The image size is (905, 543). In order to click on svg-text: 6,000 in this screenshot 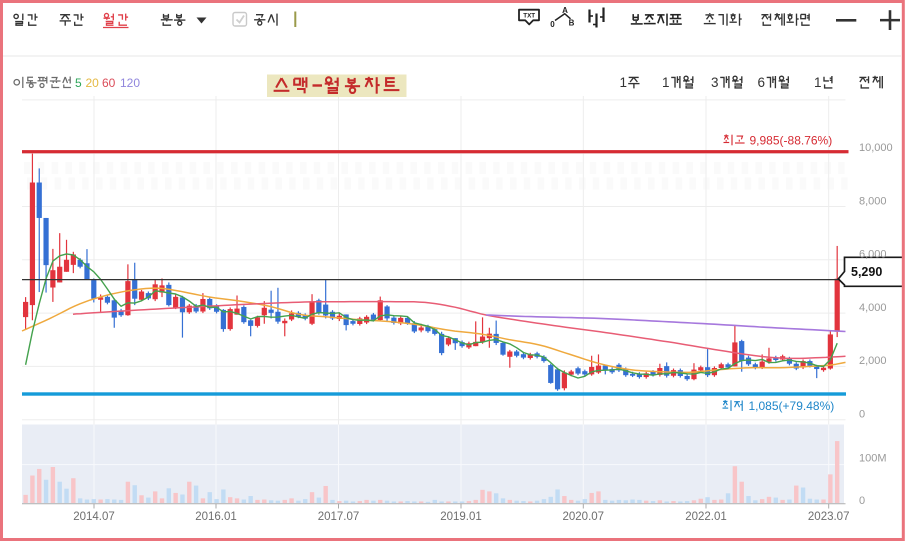, I will do `click(873, 255)`.